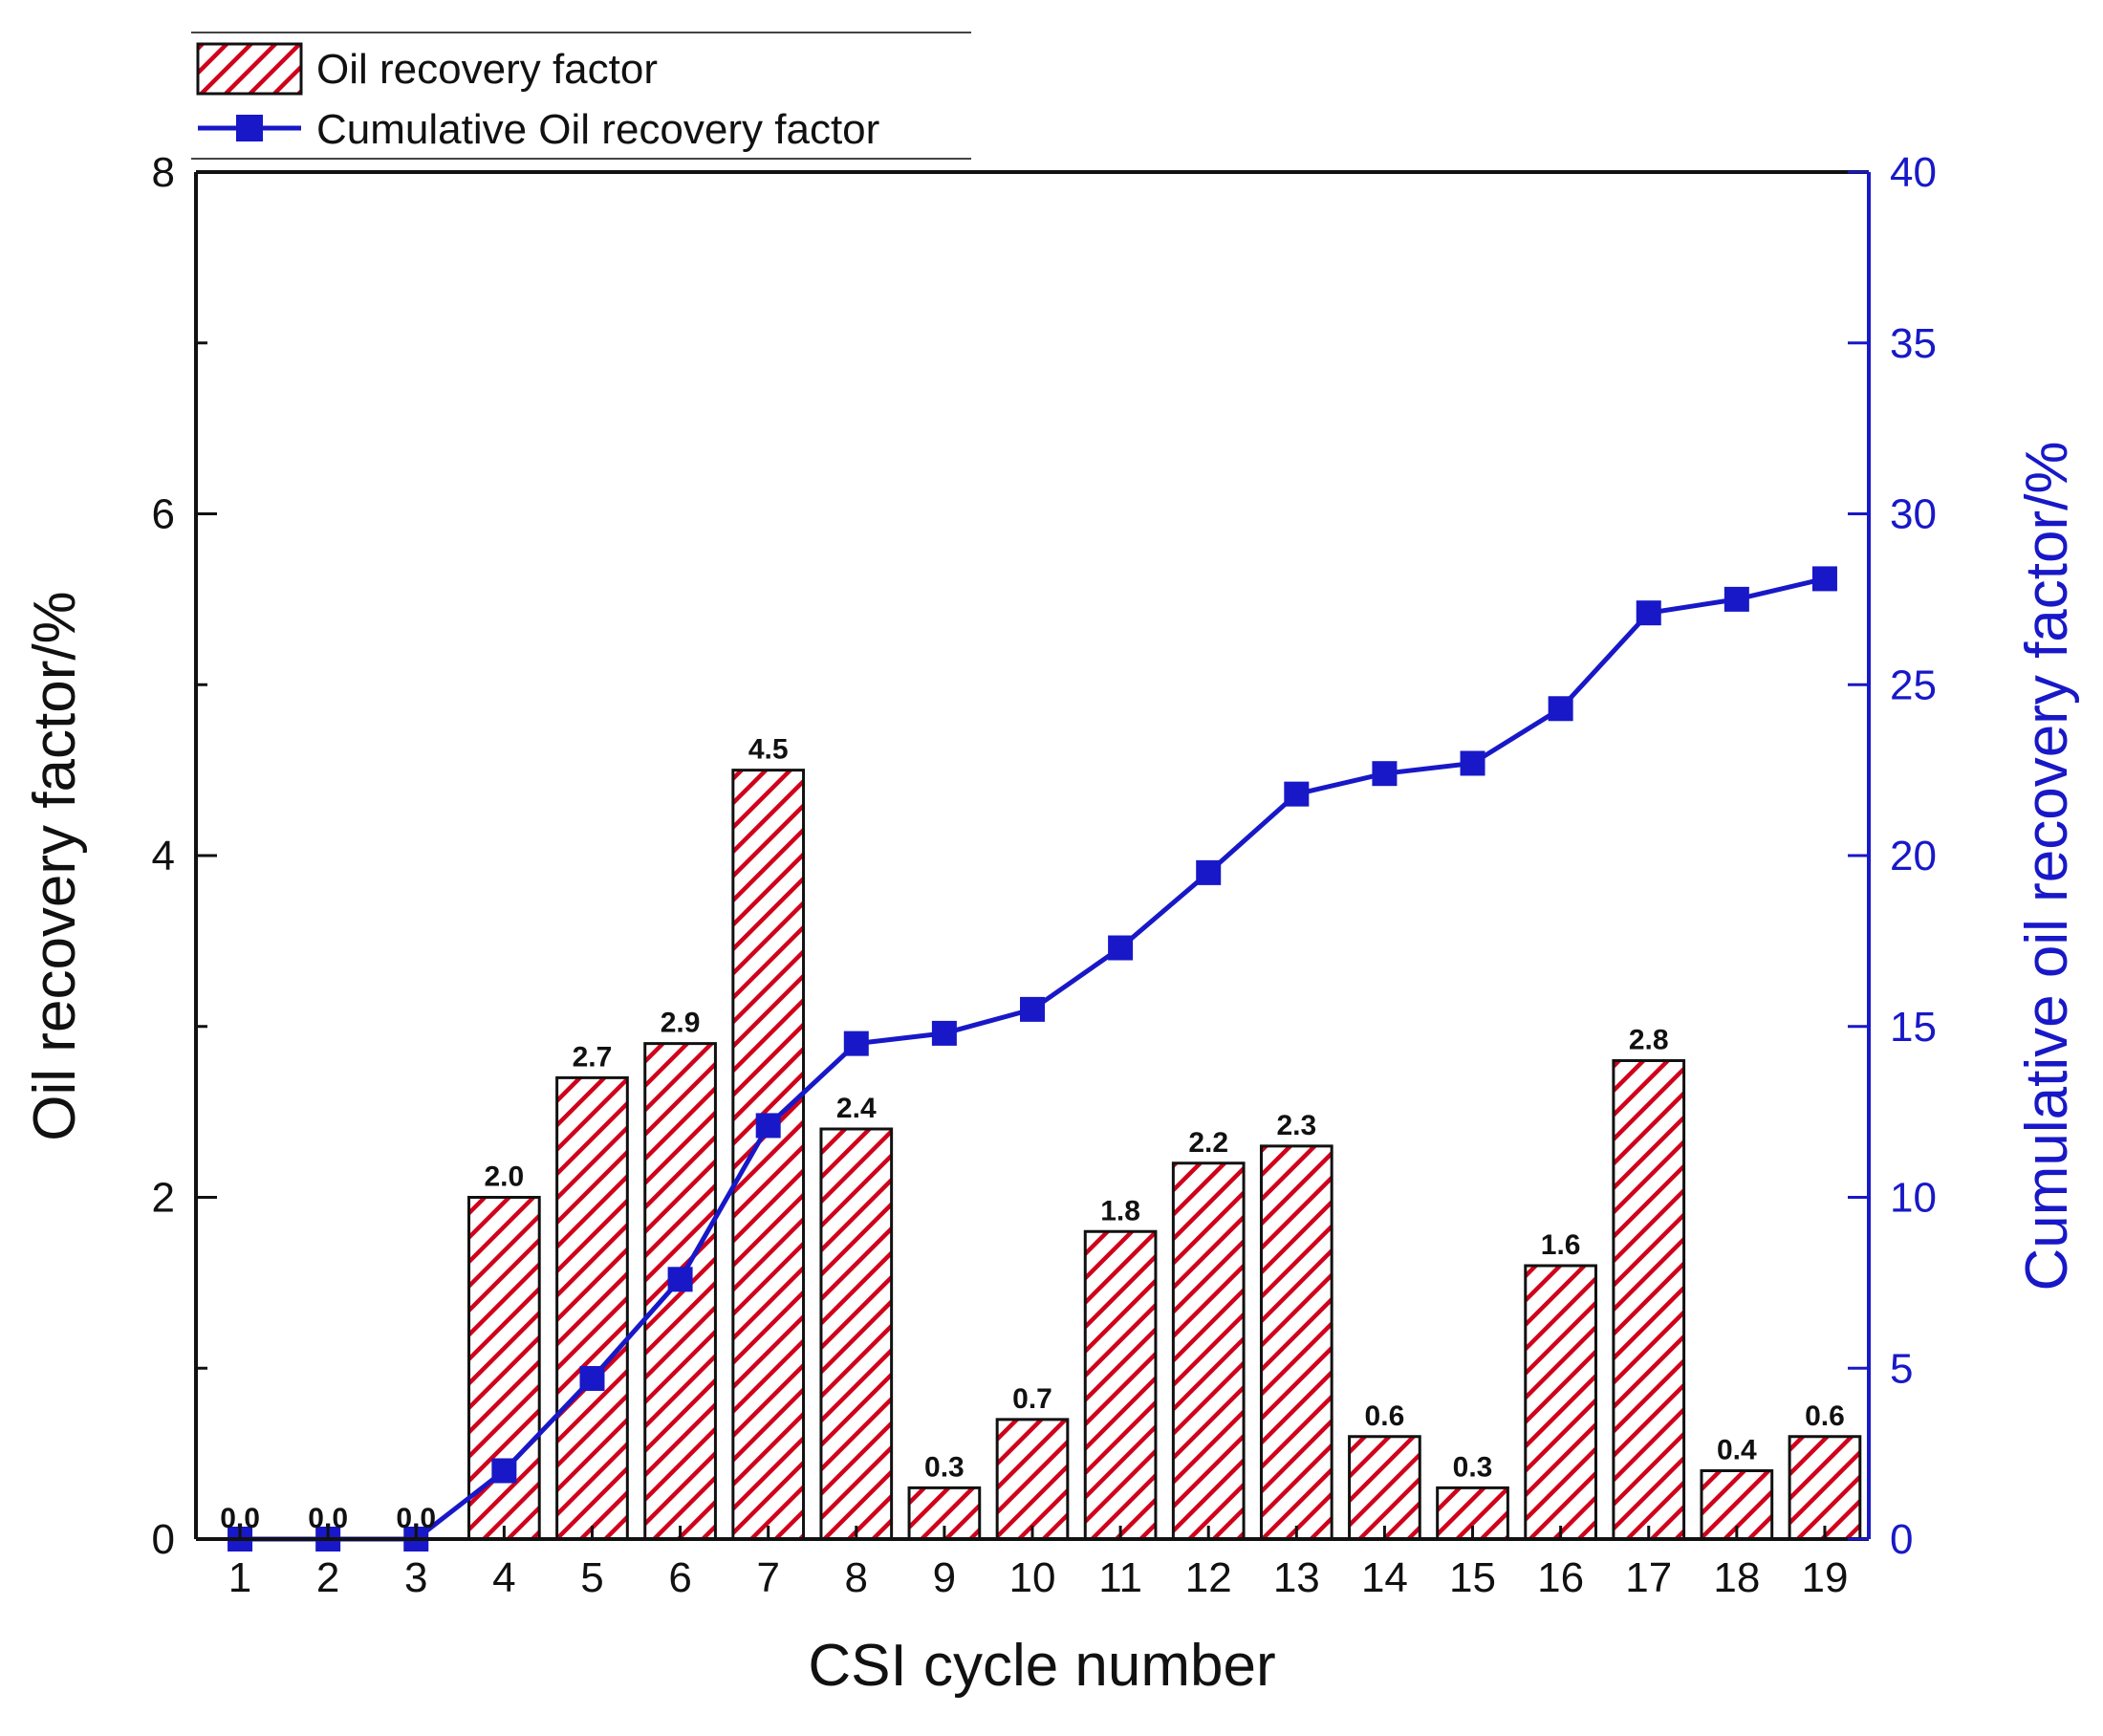  I want to click on right-tick-label: 25, so click(1913, 685).